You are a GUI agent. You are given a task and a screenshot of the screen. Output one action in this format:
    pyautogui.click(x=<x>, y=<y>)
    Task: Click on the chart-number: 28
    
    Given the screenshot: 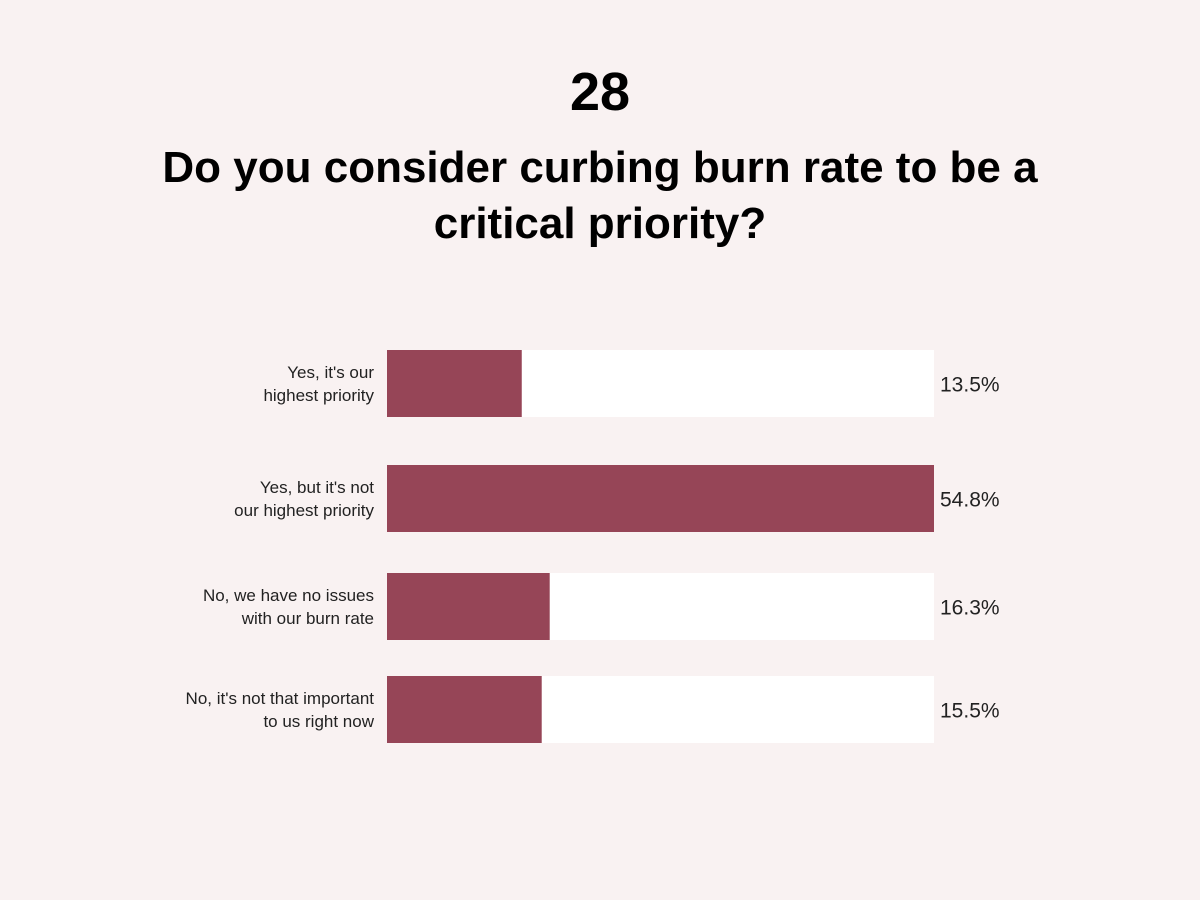 What is the action you would take?
    pyautogui.click(x=600, y=92)
    